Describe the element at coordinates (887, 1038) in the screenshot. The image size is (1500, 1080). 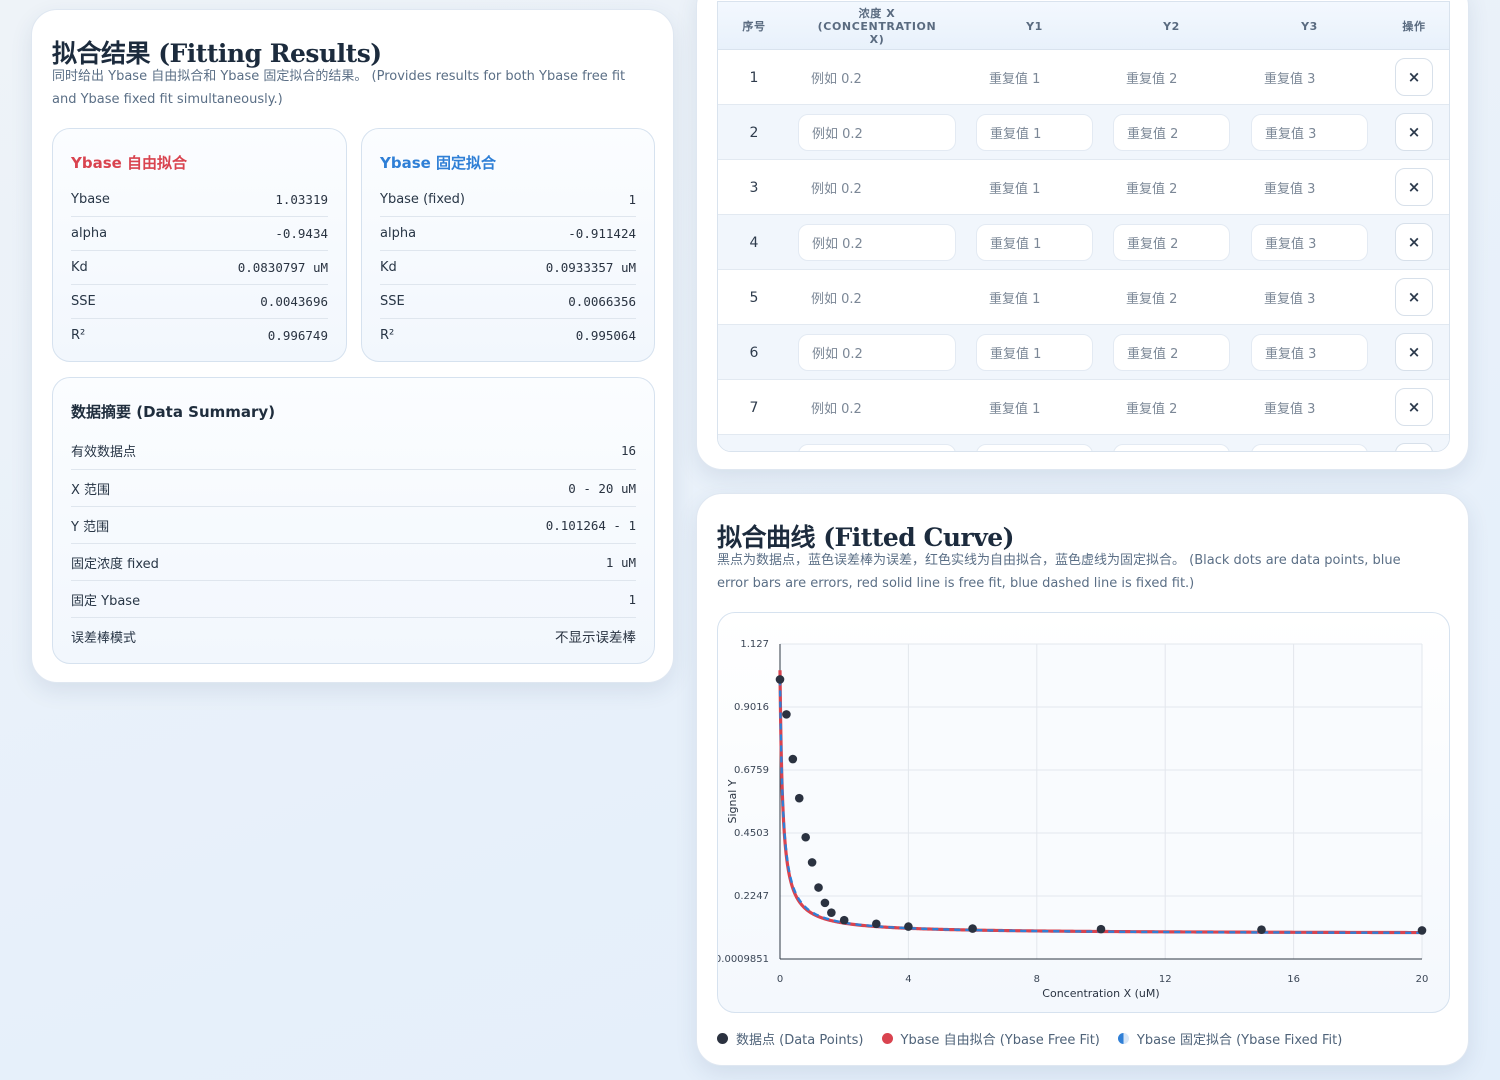
I see `free-fit-marker-icon` at that location.